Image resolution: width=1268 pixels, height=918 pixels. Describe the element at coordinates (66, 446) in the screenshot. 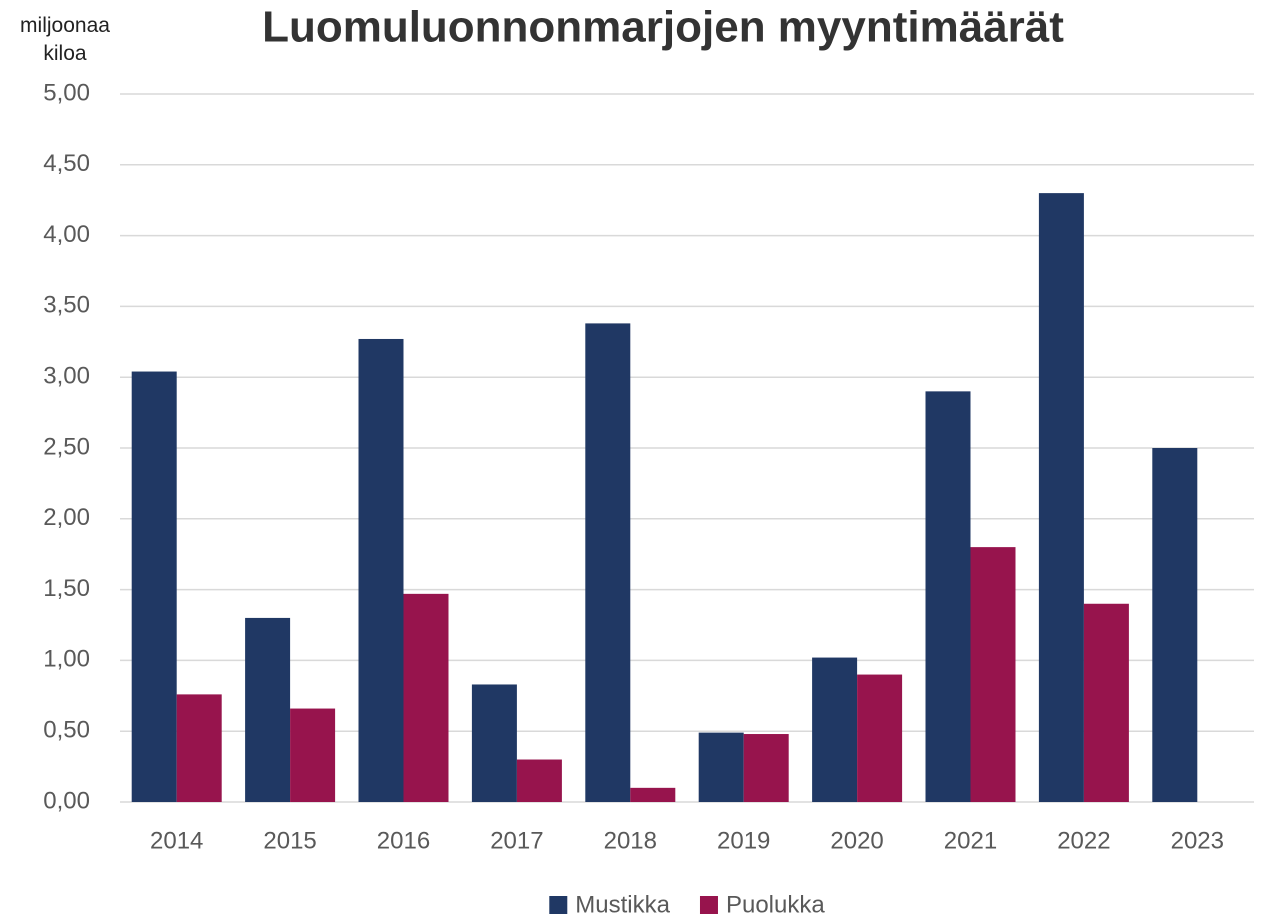

I see `y-tick-label: 2,50` at that location.